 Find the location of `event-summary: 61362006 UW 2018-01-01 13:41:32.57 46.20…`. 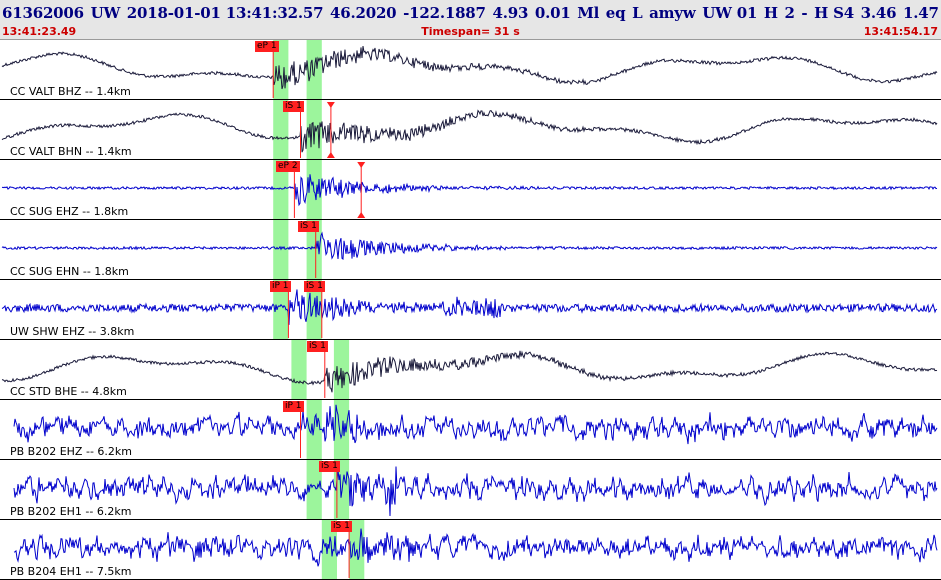

event-summary: 61362006 UW 2018-01-01 13:41:32.57 46.20… is located at coordinates (470, 13).